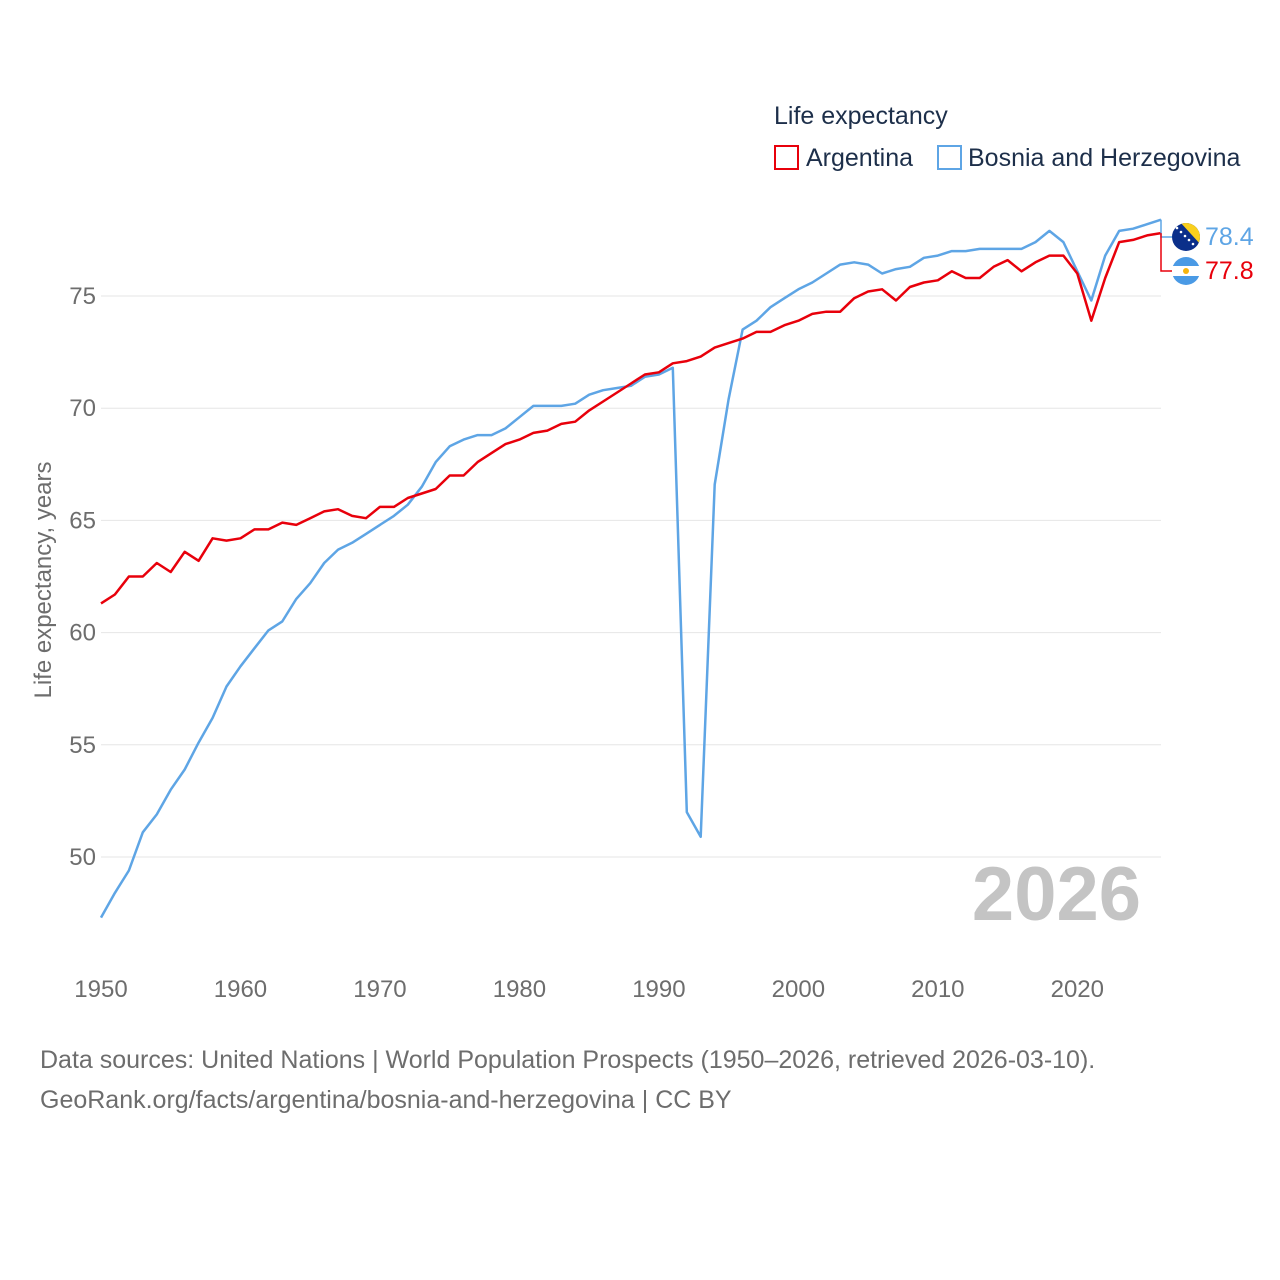 The image size is (1280, 1280). Describe the element at coordinates (1104, 158) in the screenshot. I see `legend-label-bosnia: Bosnia and Herzegovina` at that location.